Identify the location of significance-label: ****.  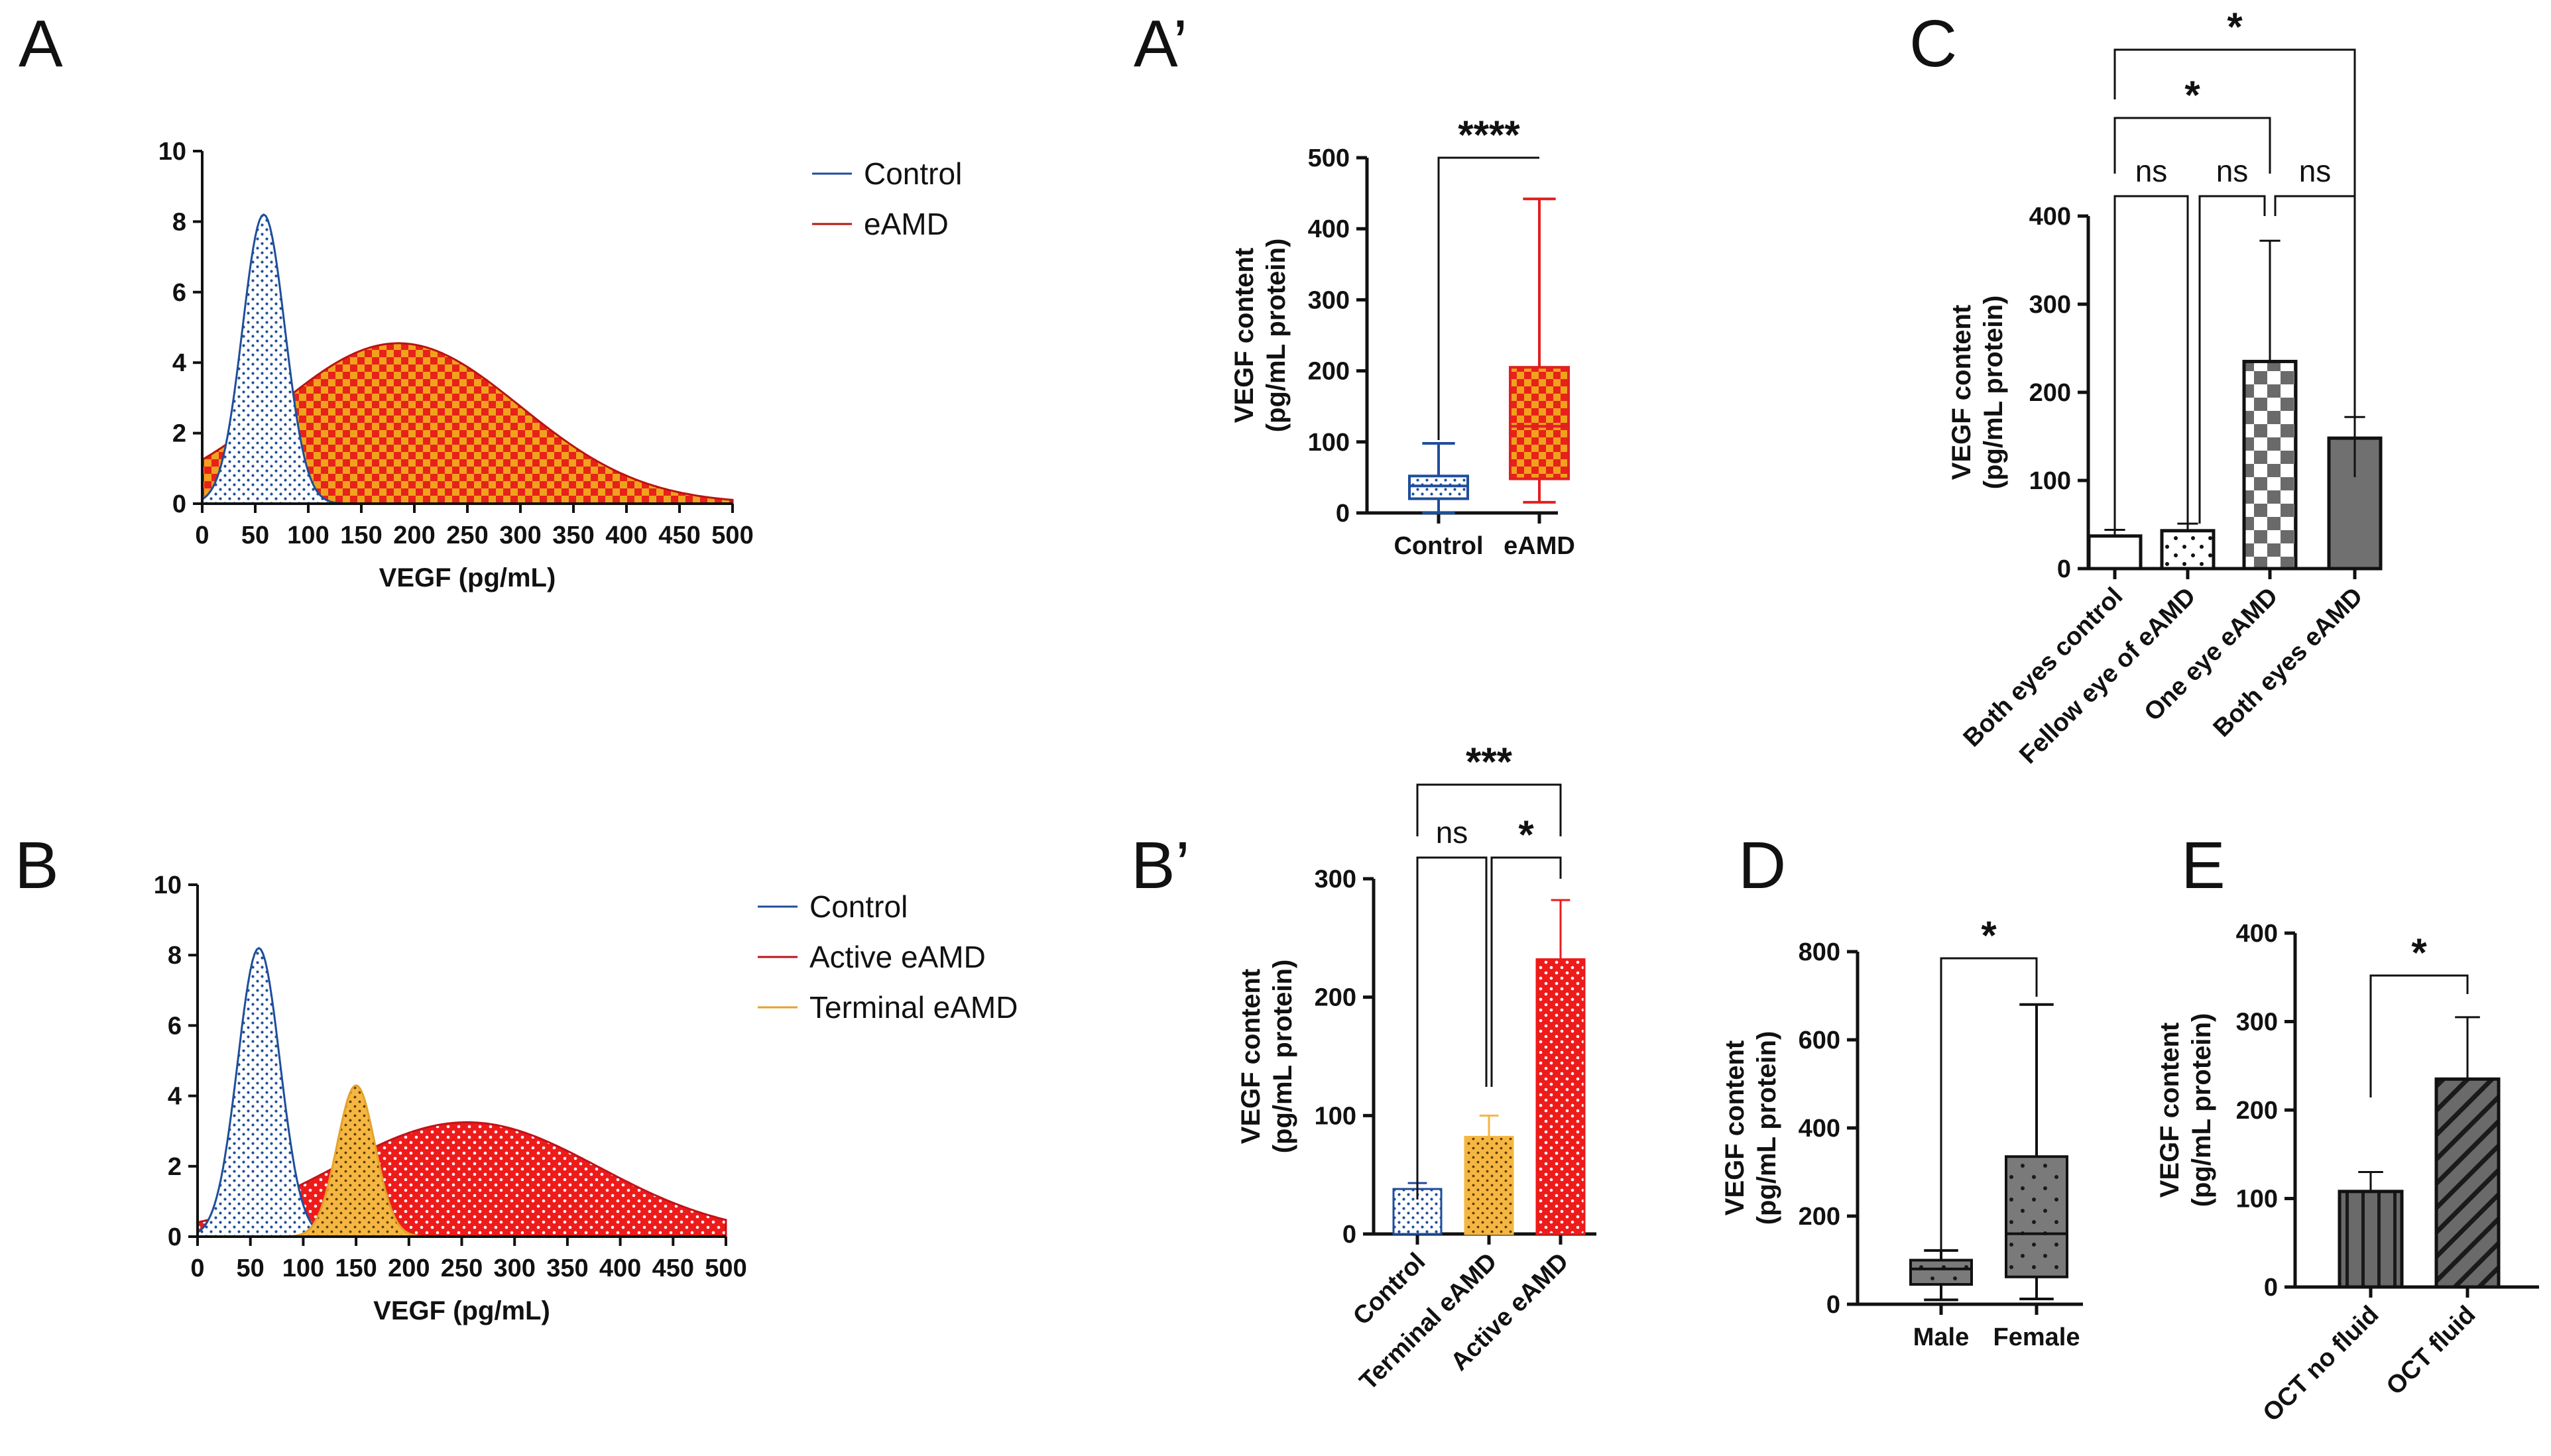
(1489, 135).